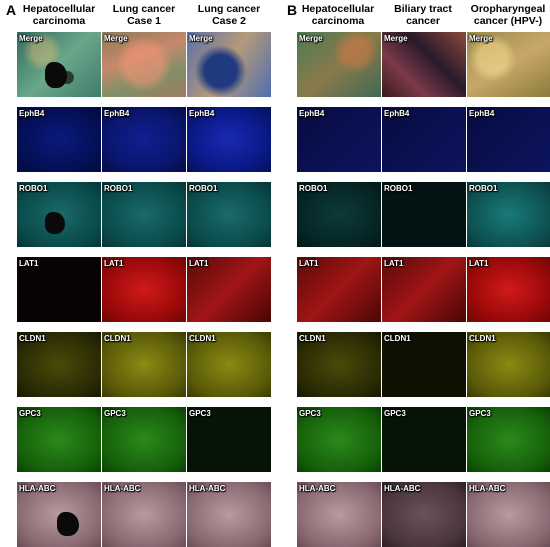 The image size is (550, 547). What do you see at coordinates (339, 64) in the screenshot?
I see `micrograph-b-hcc-merge: Merge` at bounding box center [339, 64].